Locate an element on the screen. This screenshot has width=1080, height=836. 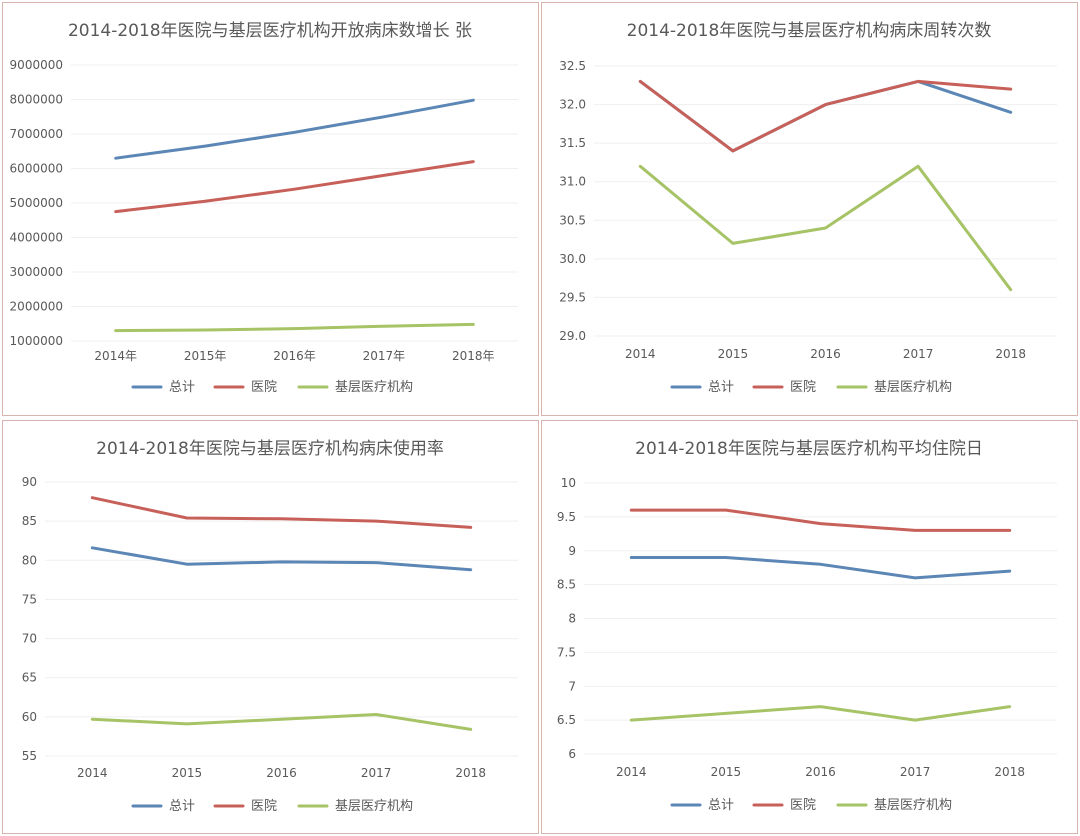
chart-title: 2014-2018年医院与基层医疗机构病床周转次数 is located at coordinates (809, 31).